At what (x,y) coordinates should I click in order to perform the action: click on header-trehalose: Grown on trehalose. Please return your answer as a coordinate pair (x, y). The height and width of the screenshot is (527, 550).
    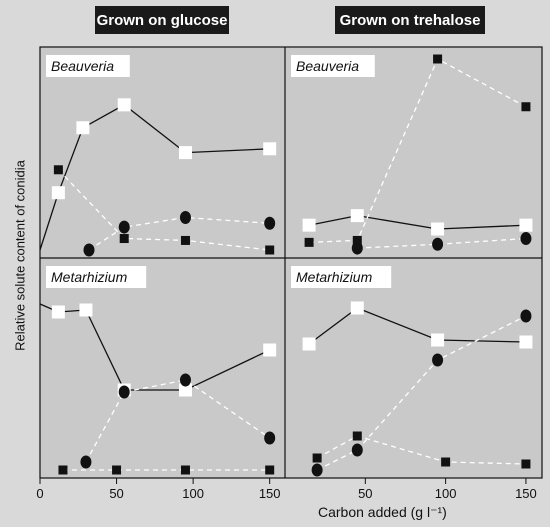
    Looking at the image, I should click on (410, 20).